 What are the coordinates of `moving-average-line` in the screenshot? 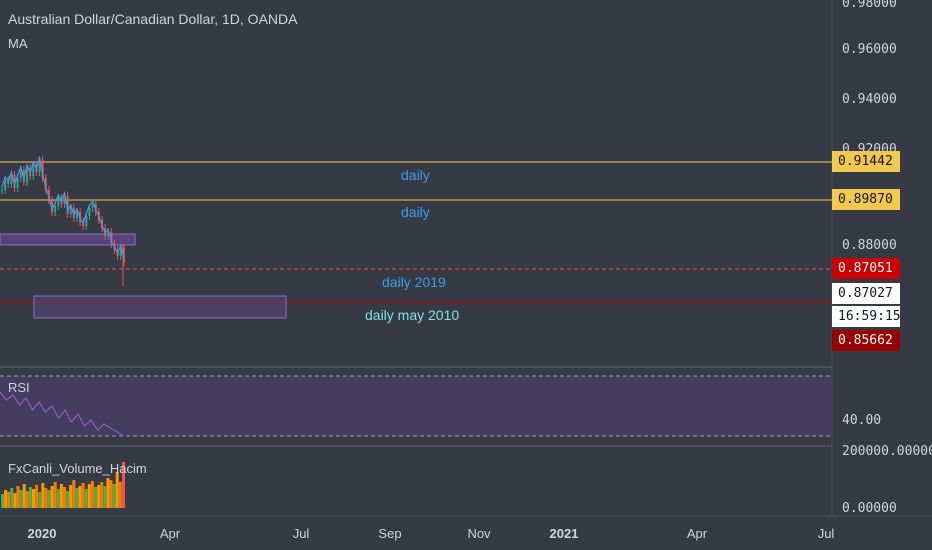 It's located at (63, 208).